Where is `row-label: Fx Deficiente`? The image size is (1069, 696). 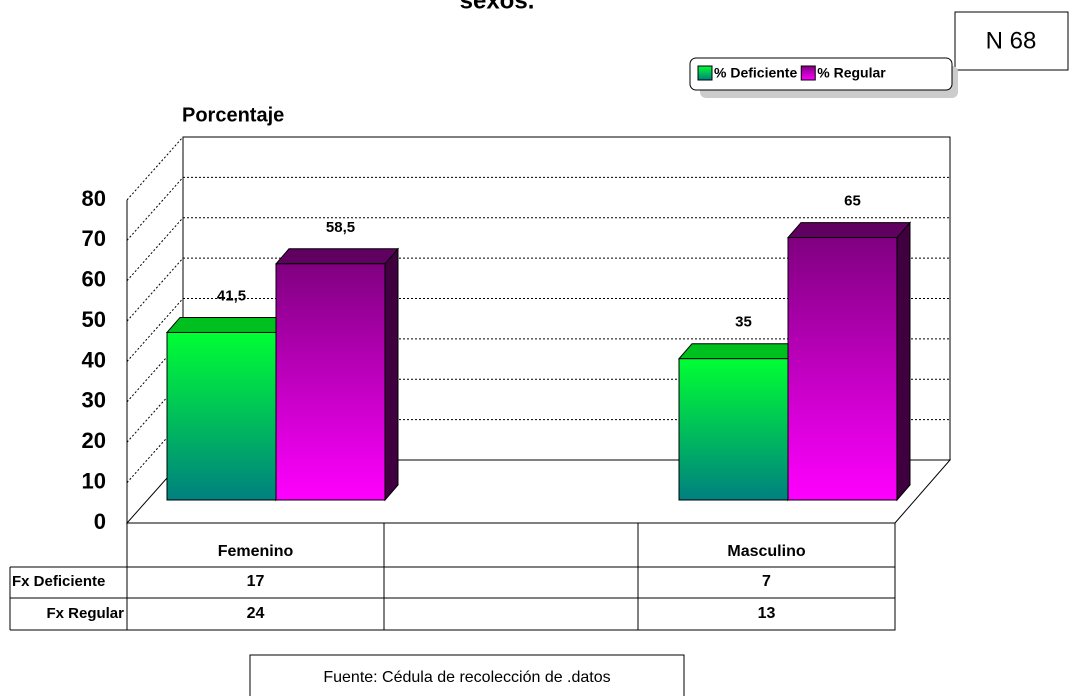
row-label: Fx Deficiente is located at coordinates (58, 581).